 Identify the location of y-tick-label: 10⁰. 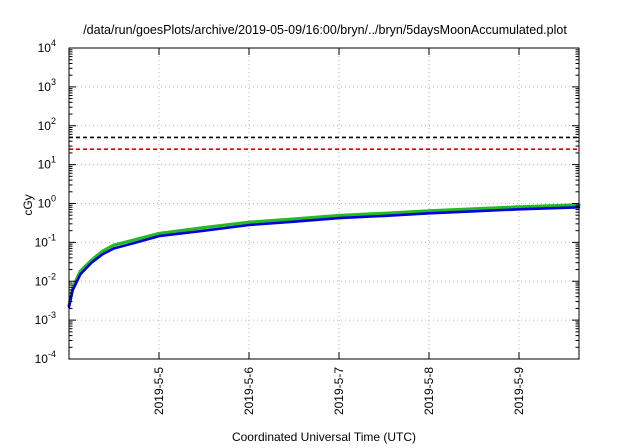
(47, 202).